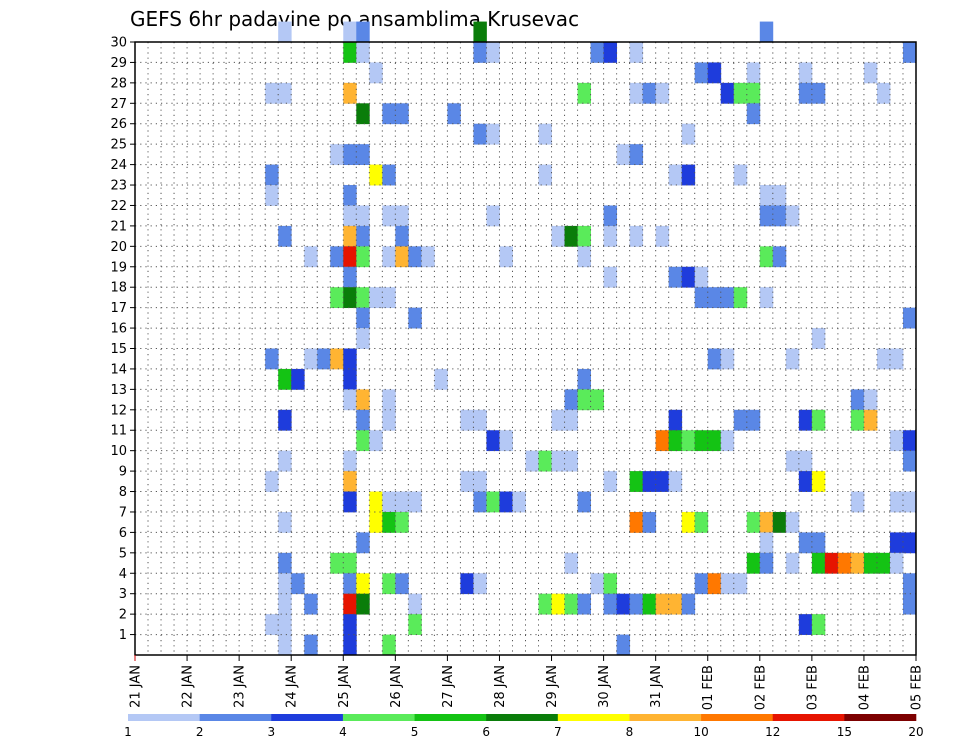 The width and height of the screenshot is (960, 742). I want to click on y-tick-label: 2, so click(123, 615).